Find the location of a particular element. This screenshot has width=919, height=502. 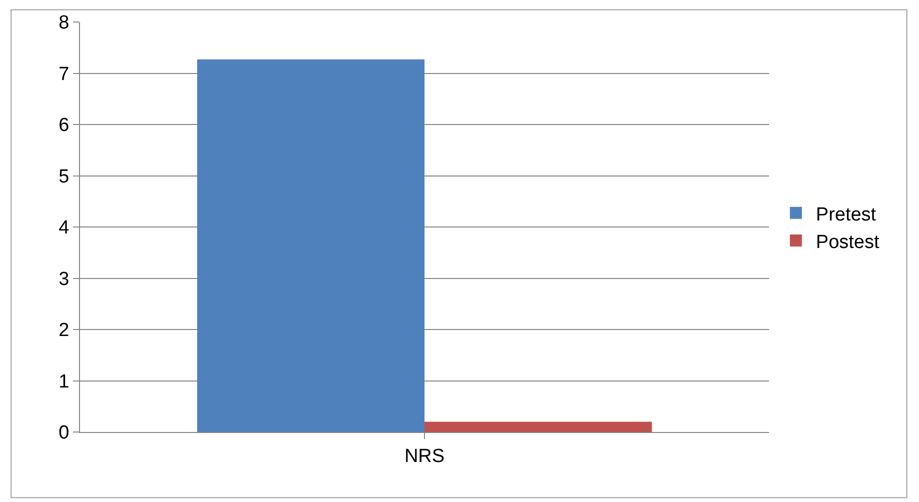

y-tick-label: 3 is located at coordinates (64, 279).